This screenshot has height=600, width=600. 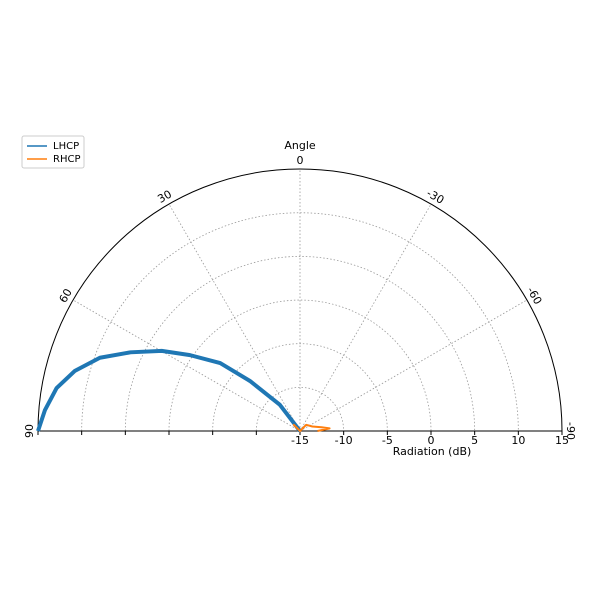 I want to click on radial-tick-label: 5, so click(x=474, y=440).